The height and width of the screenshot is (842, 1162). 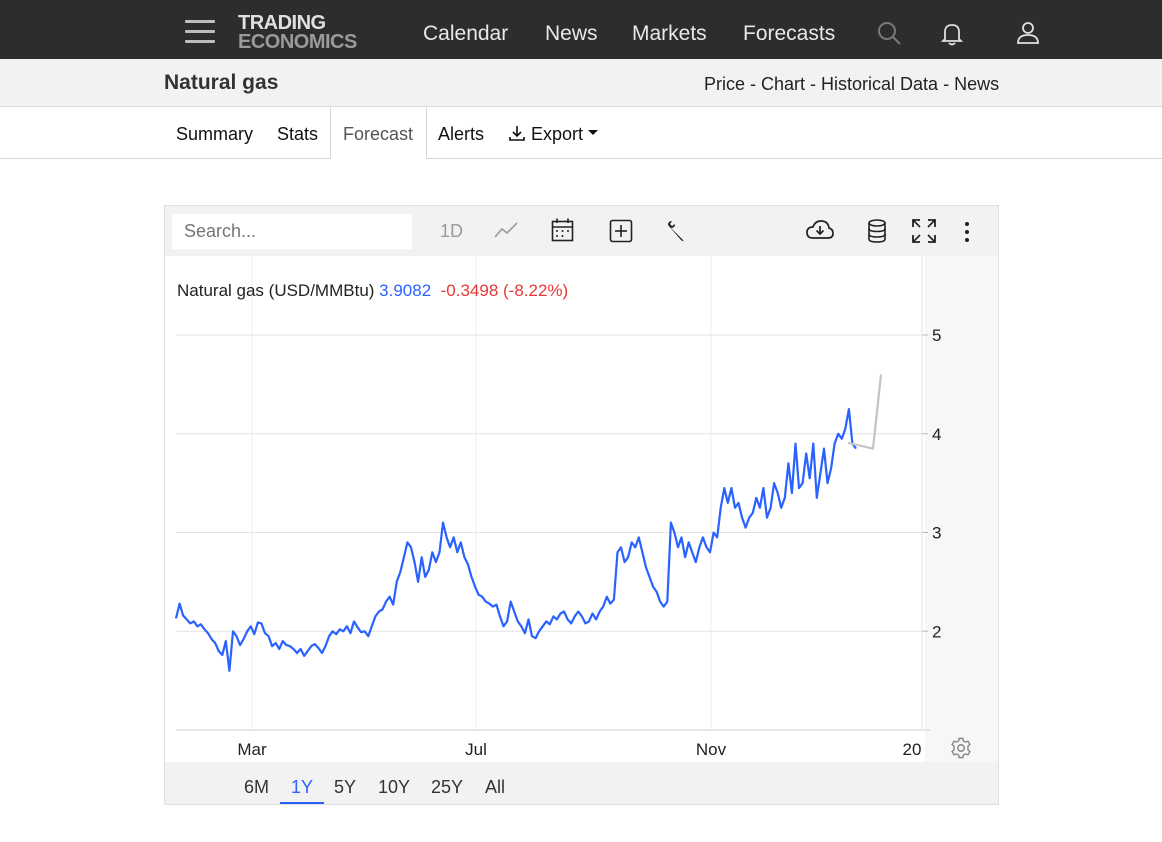 I want to click on tab-export: Export, so click(x=553, y=134).